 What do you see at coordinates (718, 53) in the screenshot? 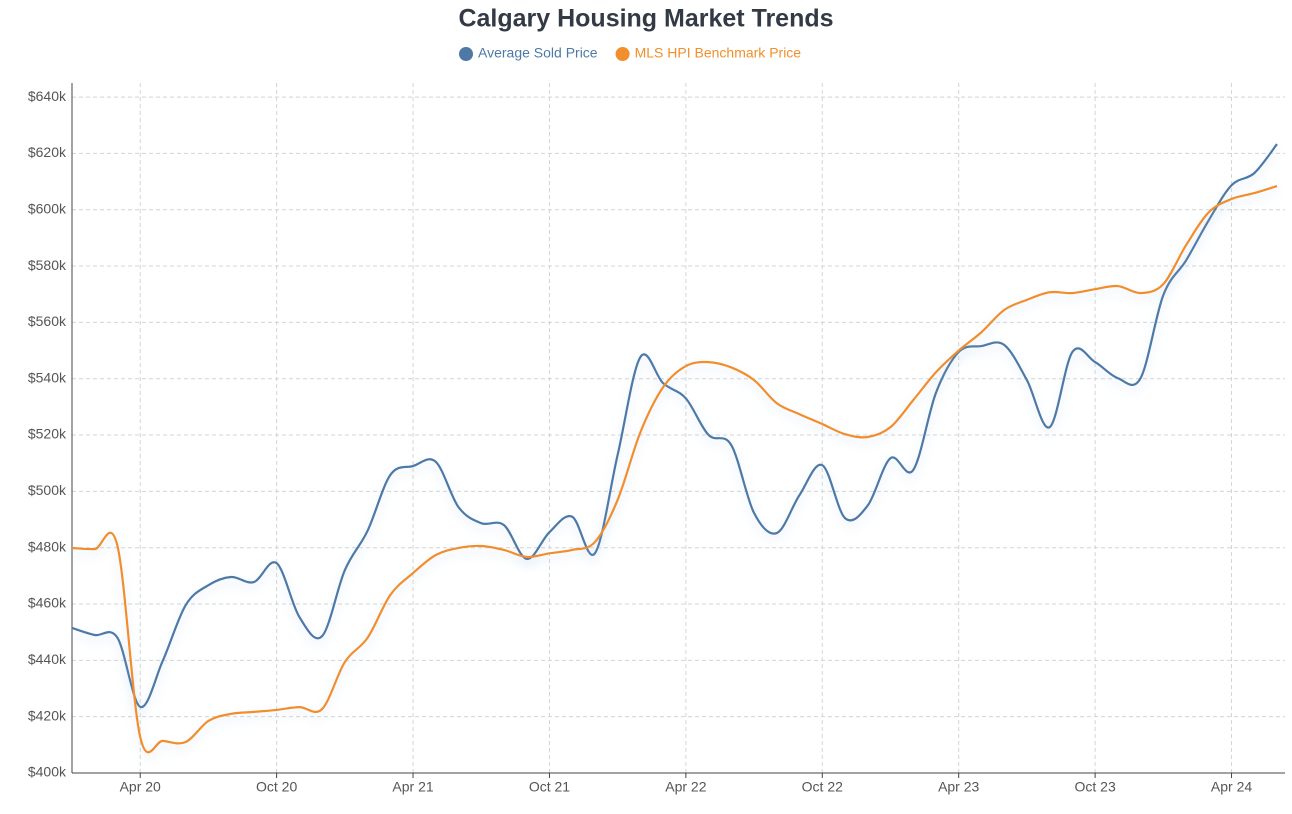
I see `legend-label: MLS HPI Benchmark Price` at bounding box center [718, 53].